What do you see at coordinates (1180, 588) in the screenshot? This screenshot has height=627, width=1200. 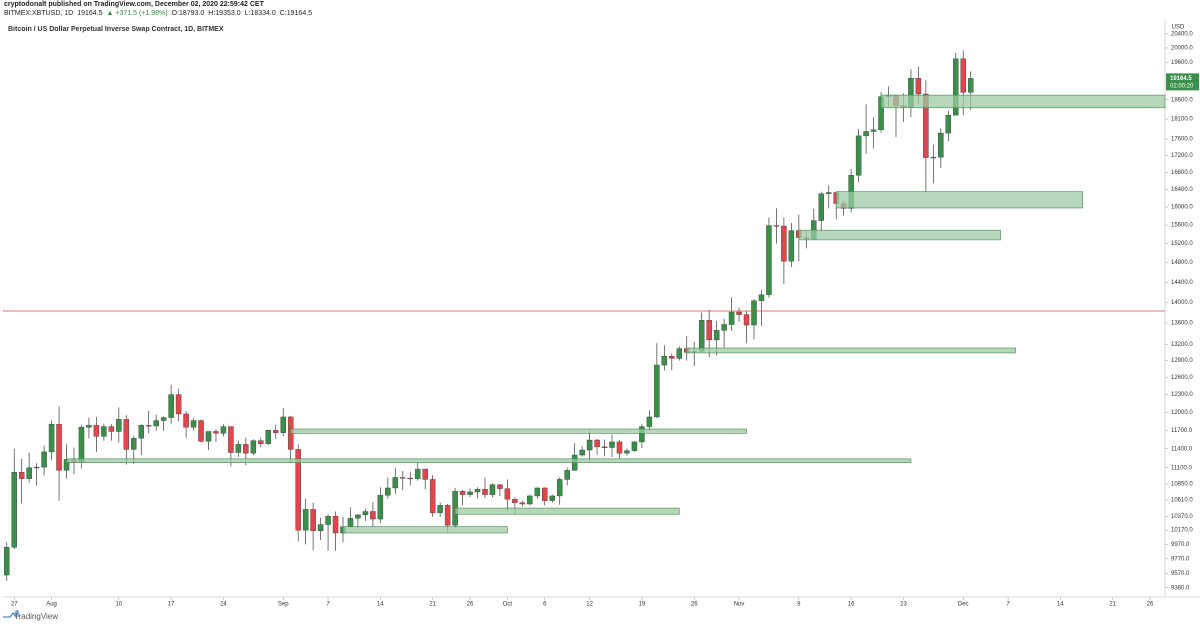 I see `y-tick-label: 9380.0` at bounding box center [1180, 588].